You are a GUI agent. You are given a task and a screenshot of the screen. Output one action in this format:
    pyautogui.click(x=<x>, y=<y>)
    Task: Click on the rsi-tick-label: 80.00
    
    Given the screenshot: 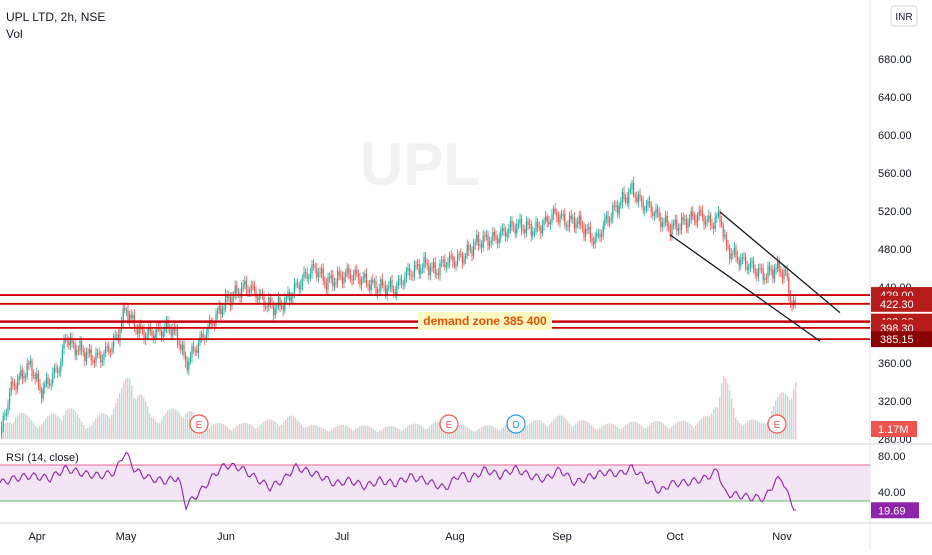 What is the action you would take?
    pyautogui.click(x=892, y=457)
    